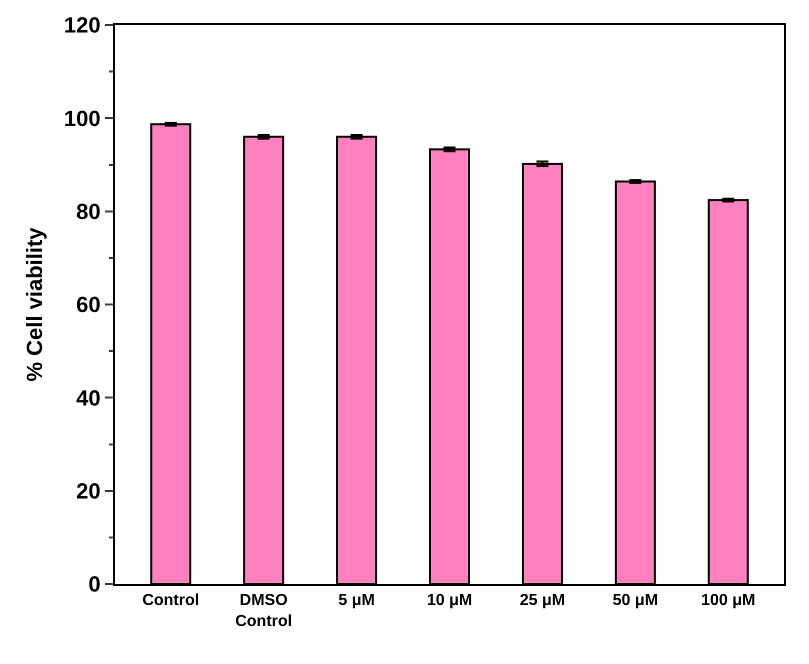 The image size is (809, 664). Describe the element at coordinates (356, 601) in the screenshot. I see `x-tick-label: 5 μM` at that location.